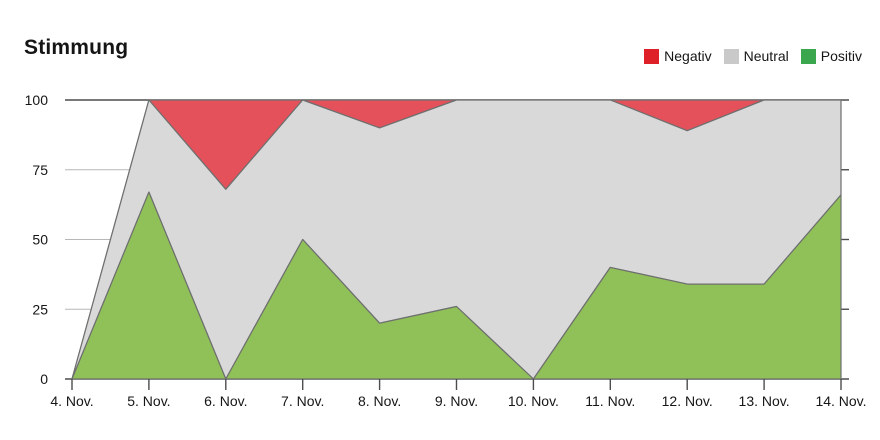  Describe the element at coordinates (40, 309) in the screenshot. I see `y-axis-label: 25` at that location.